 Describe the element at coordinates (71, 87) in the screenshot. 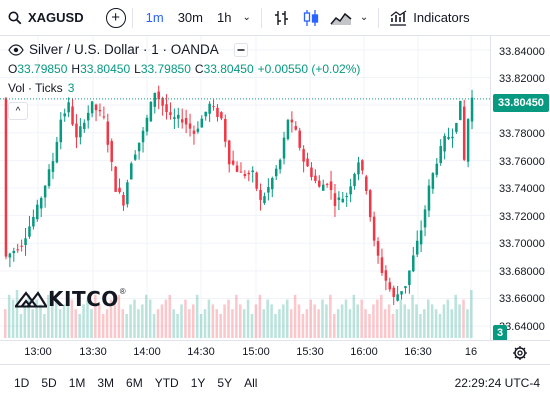

I see `volume-value: 3` at that location.